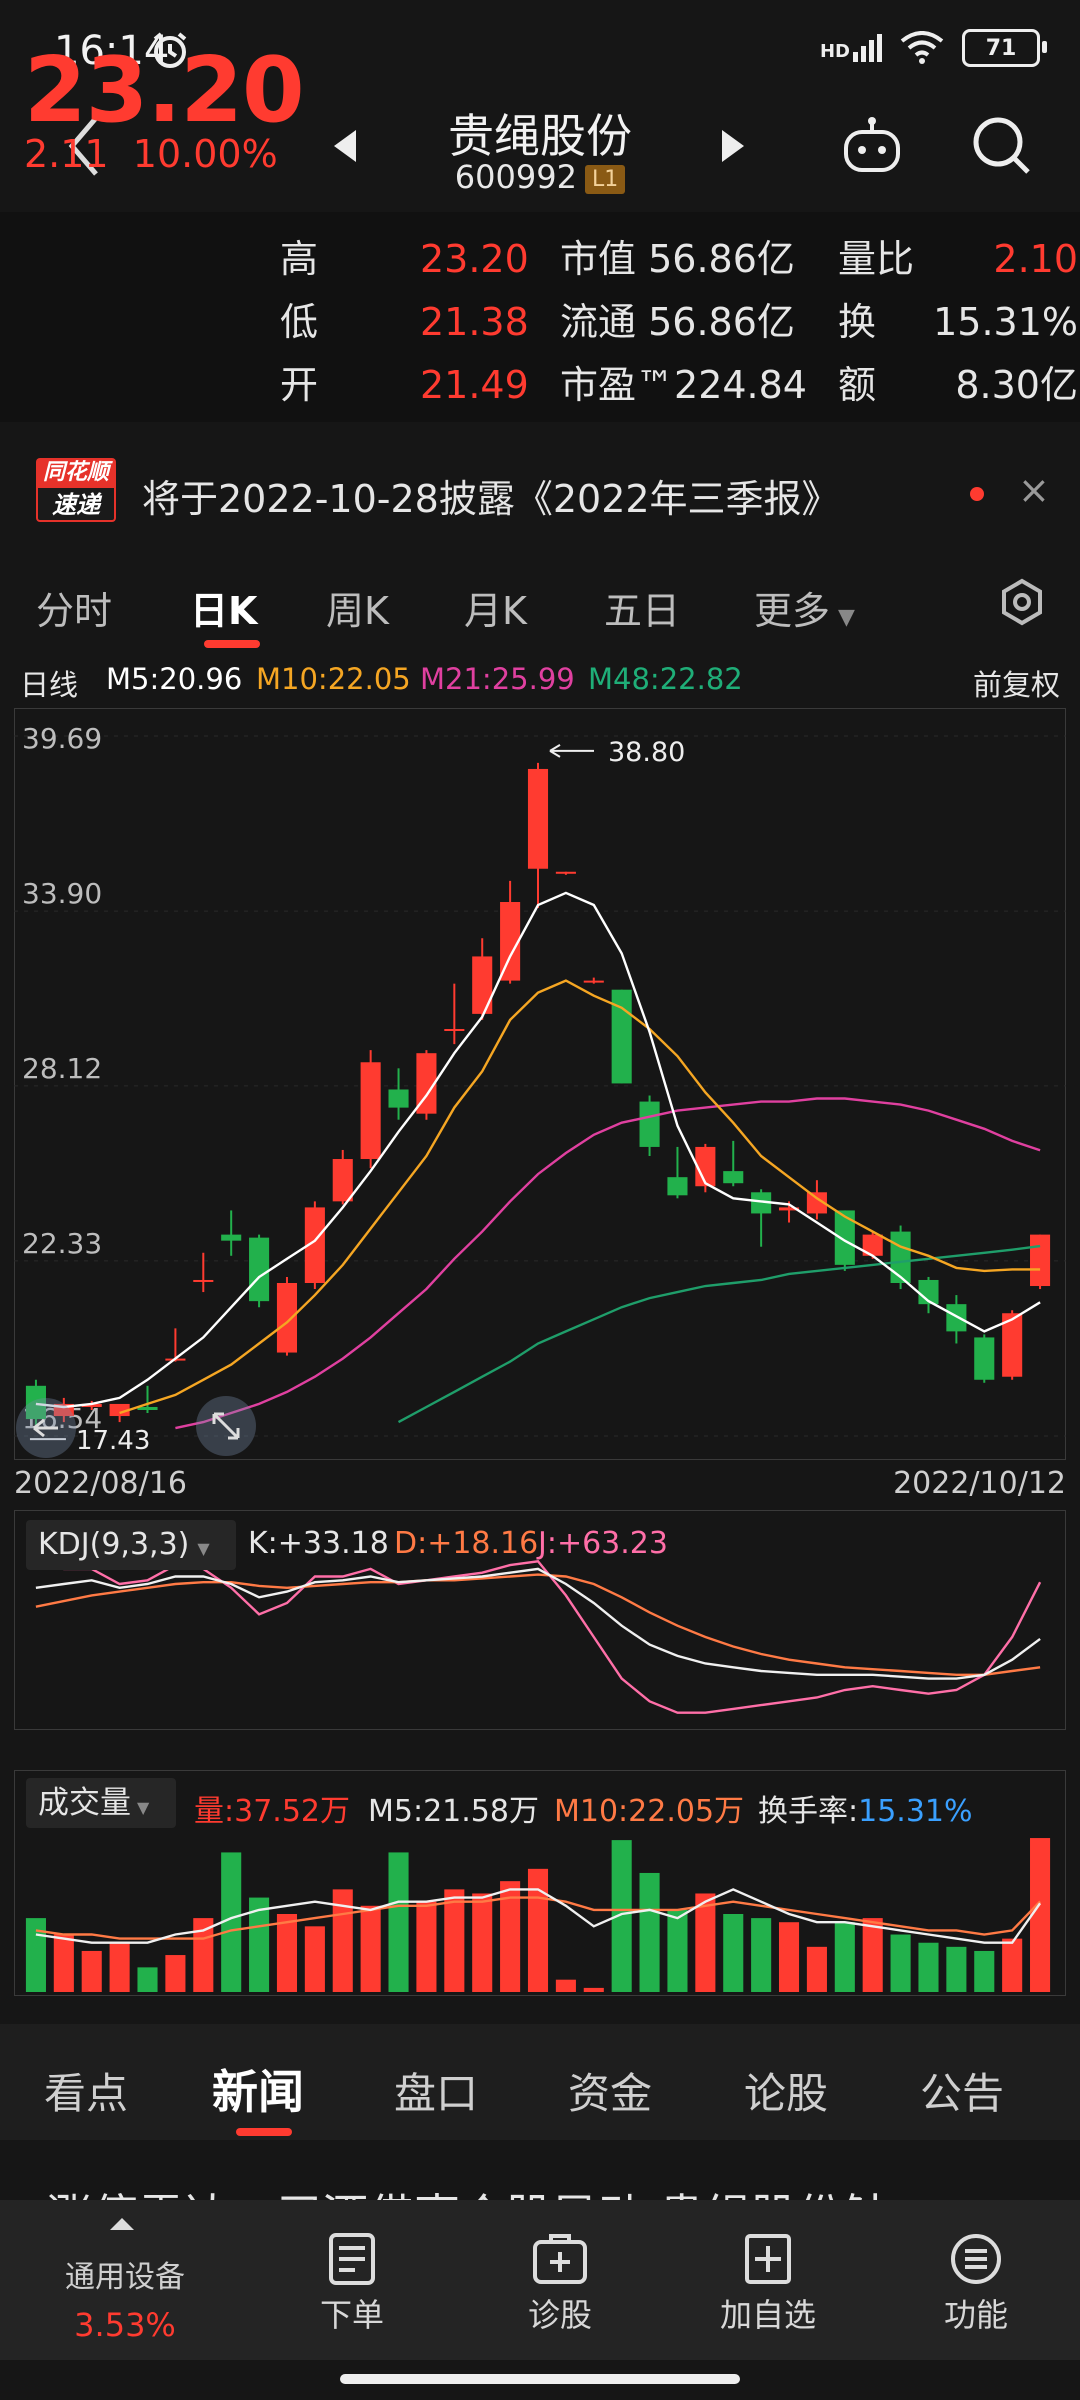 This screenshot has width=1080, height=2400. What do you see at coordinates (976, 2284) in the screenshot?
I see `functions-button: 功能` at bounding box center [976, 2284].